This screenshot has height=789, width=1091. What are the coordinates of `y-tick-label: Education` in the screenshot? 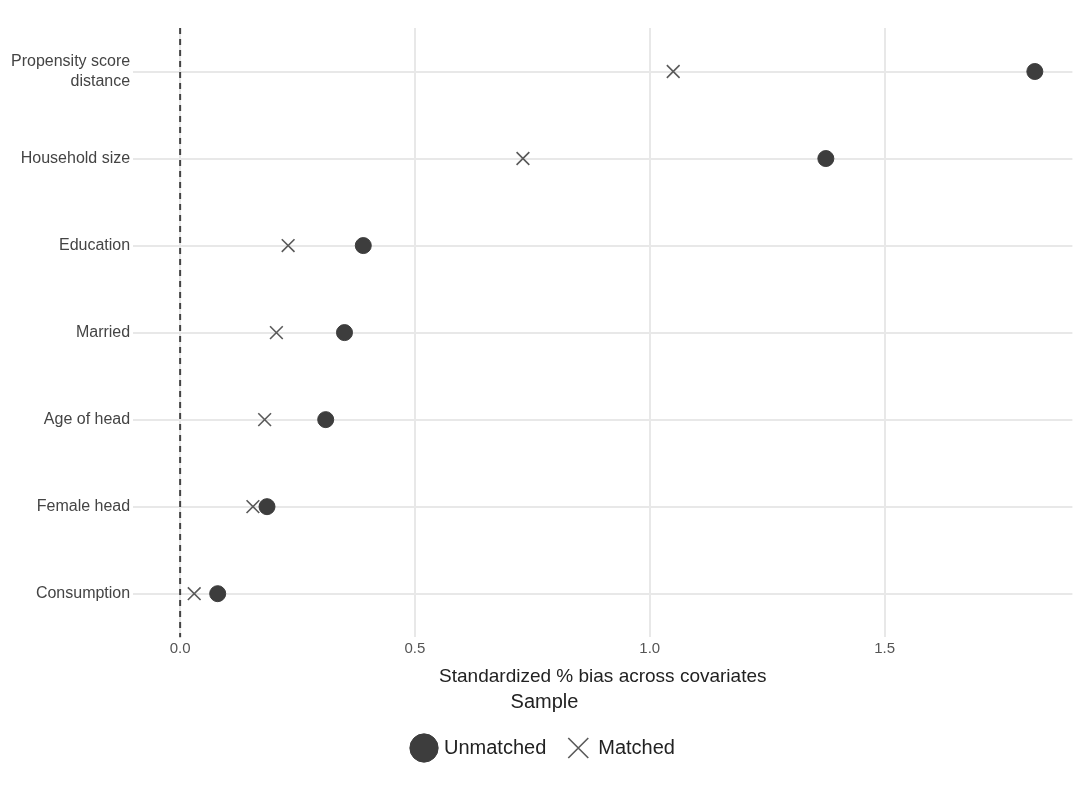 It's located at (94, 244).